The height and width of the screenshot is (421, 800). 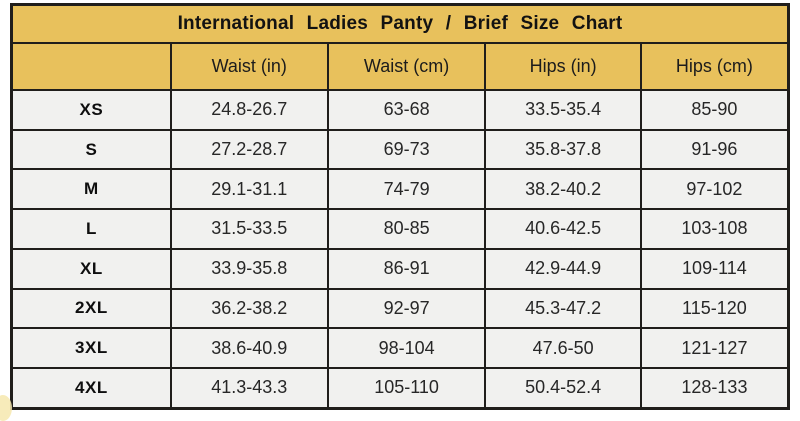 I want to click on hips-cm-value: 121-127, so click(x=714, y=348).